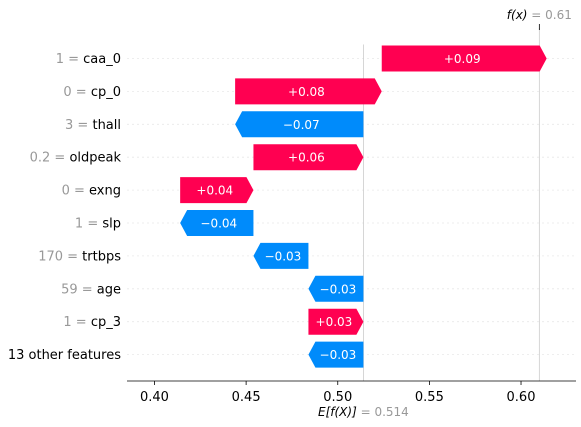 Image resolution: width=581 pixels, height=427 pixels. I want to click on bar-13-other-features, so click(336, 354).